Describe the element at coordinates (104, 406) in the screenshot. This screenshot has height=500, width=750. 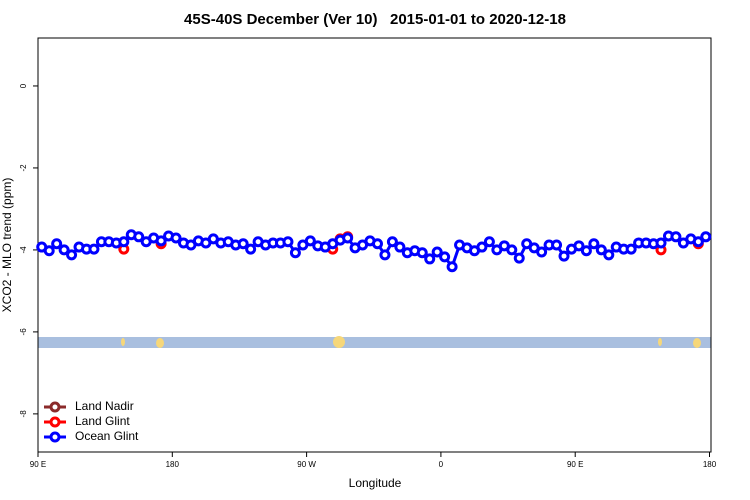
I see `legend-label: Land Nadir` at that location.